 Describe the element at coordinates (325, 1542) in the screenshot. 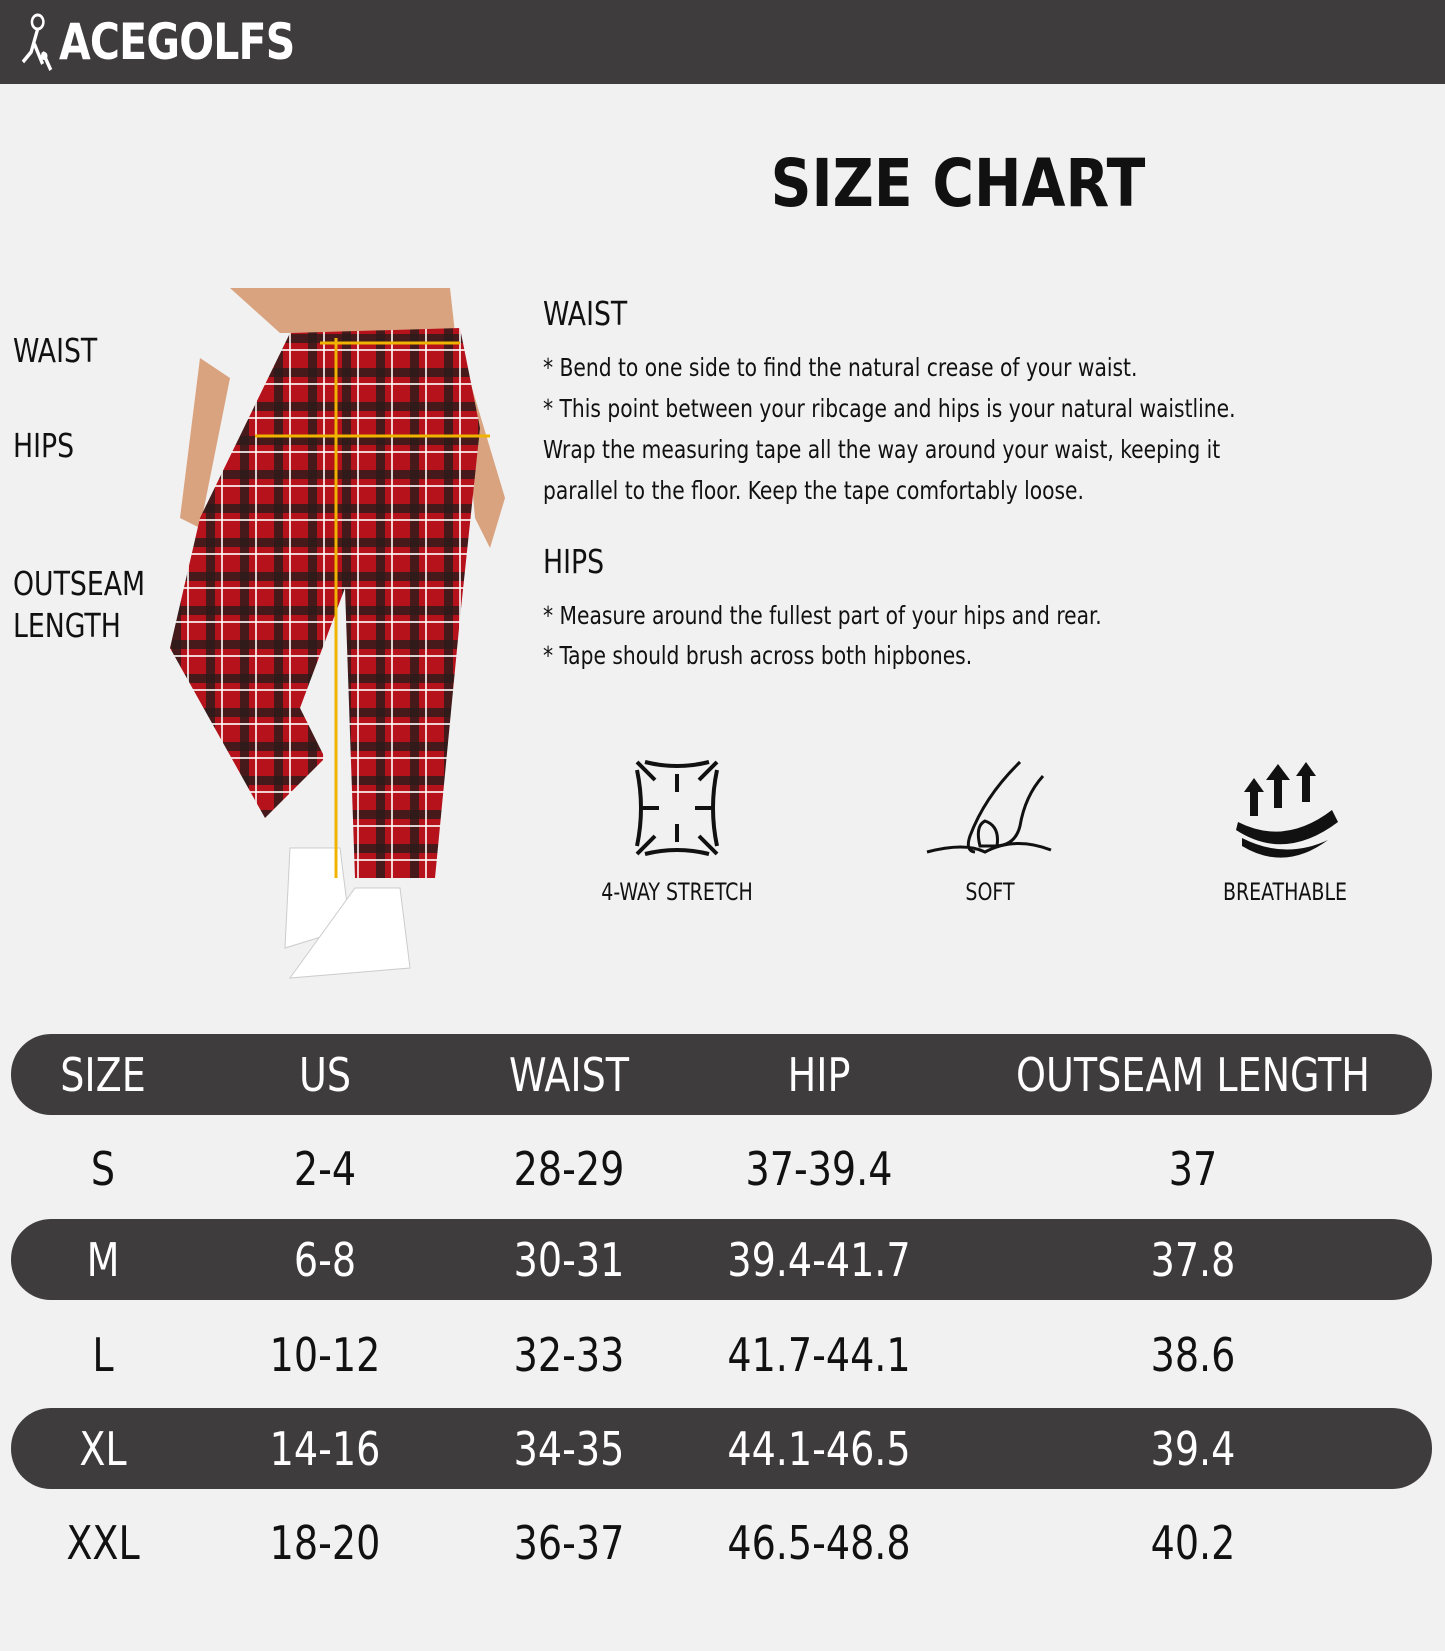

I see `table-cell: 18-20` at that location.